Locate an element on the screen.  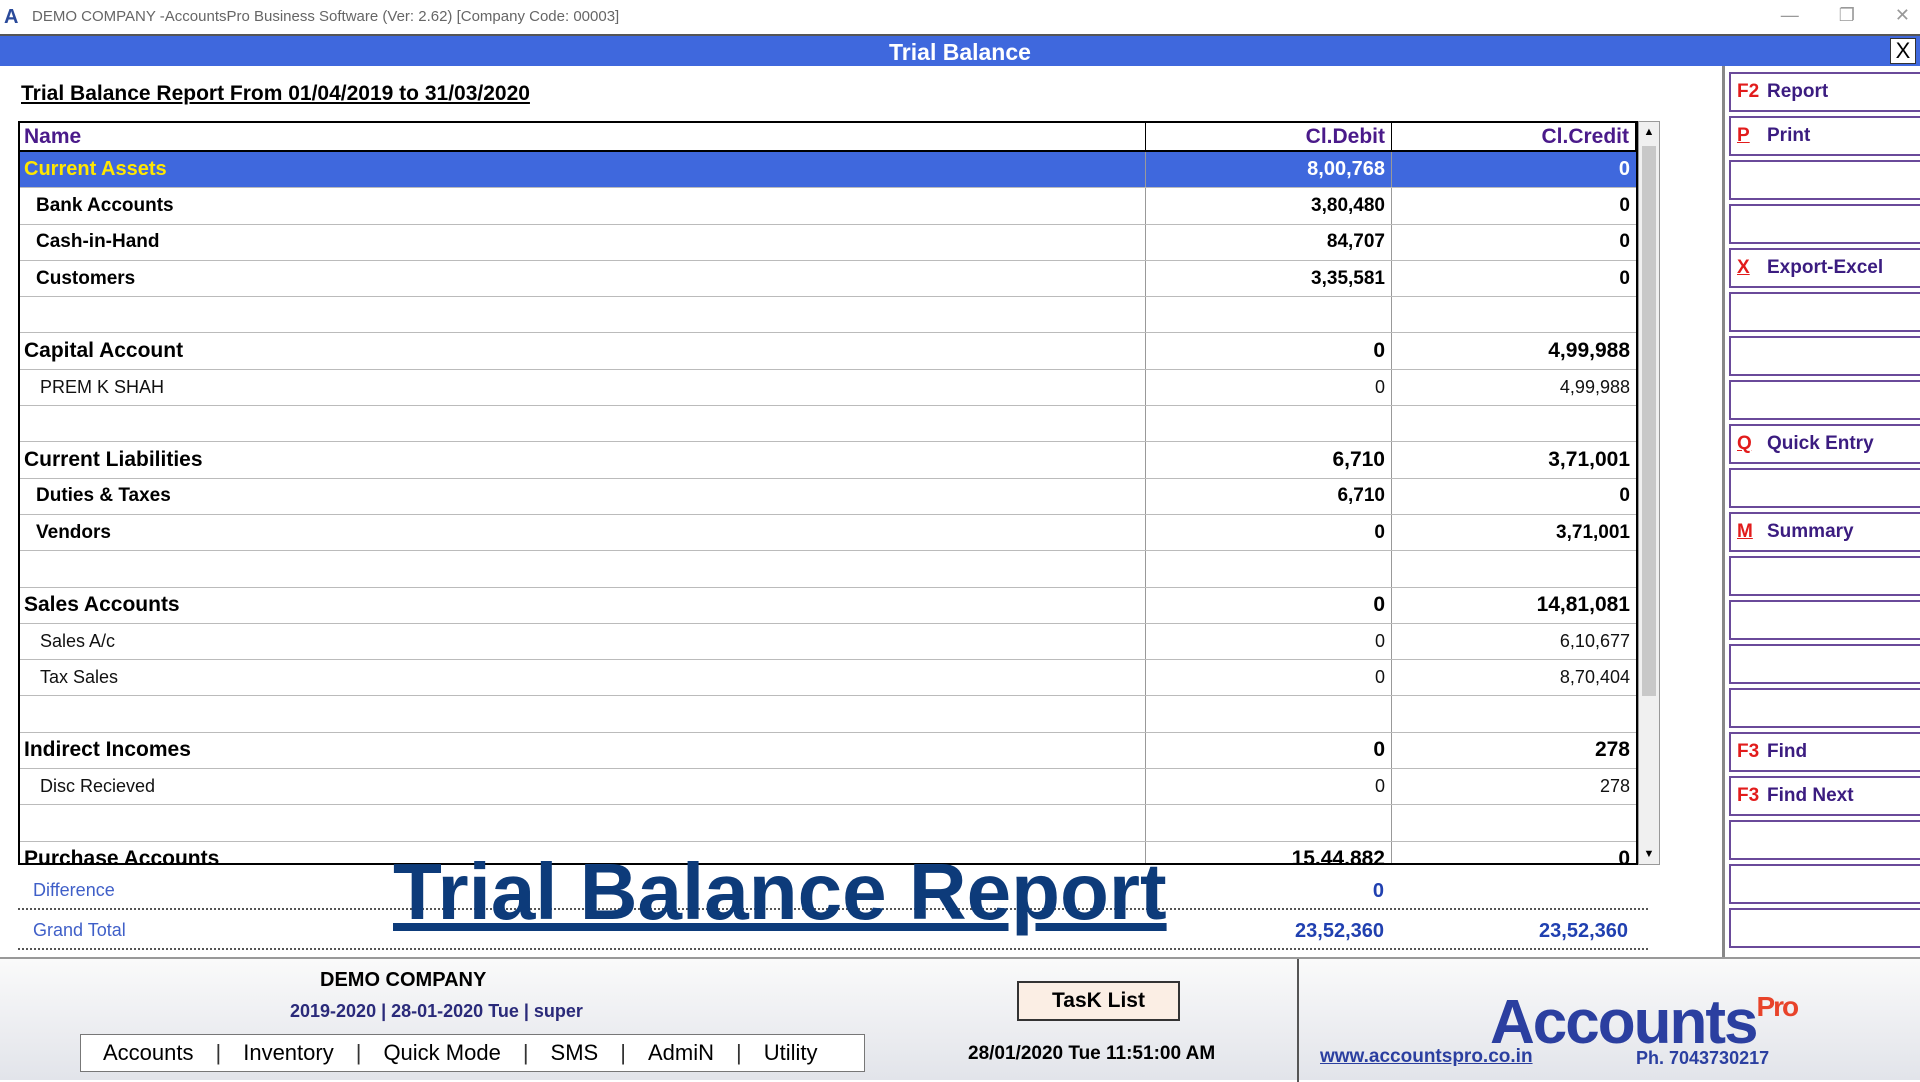
table-row: Cash-in-Hand 84,707 0 is located at coordinates (828, 242).